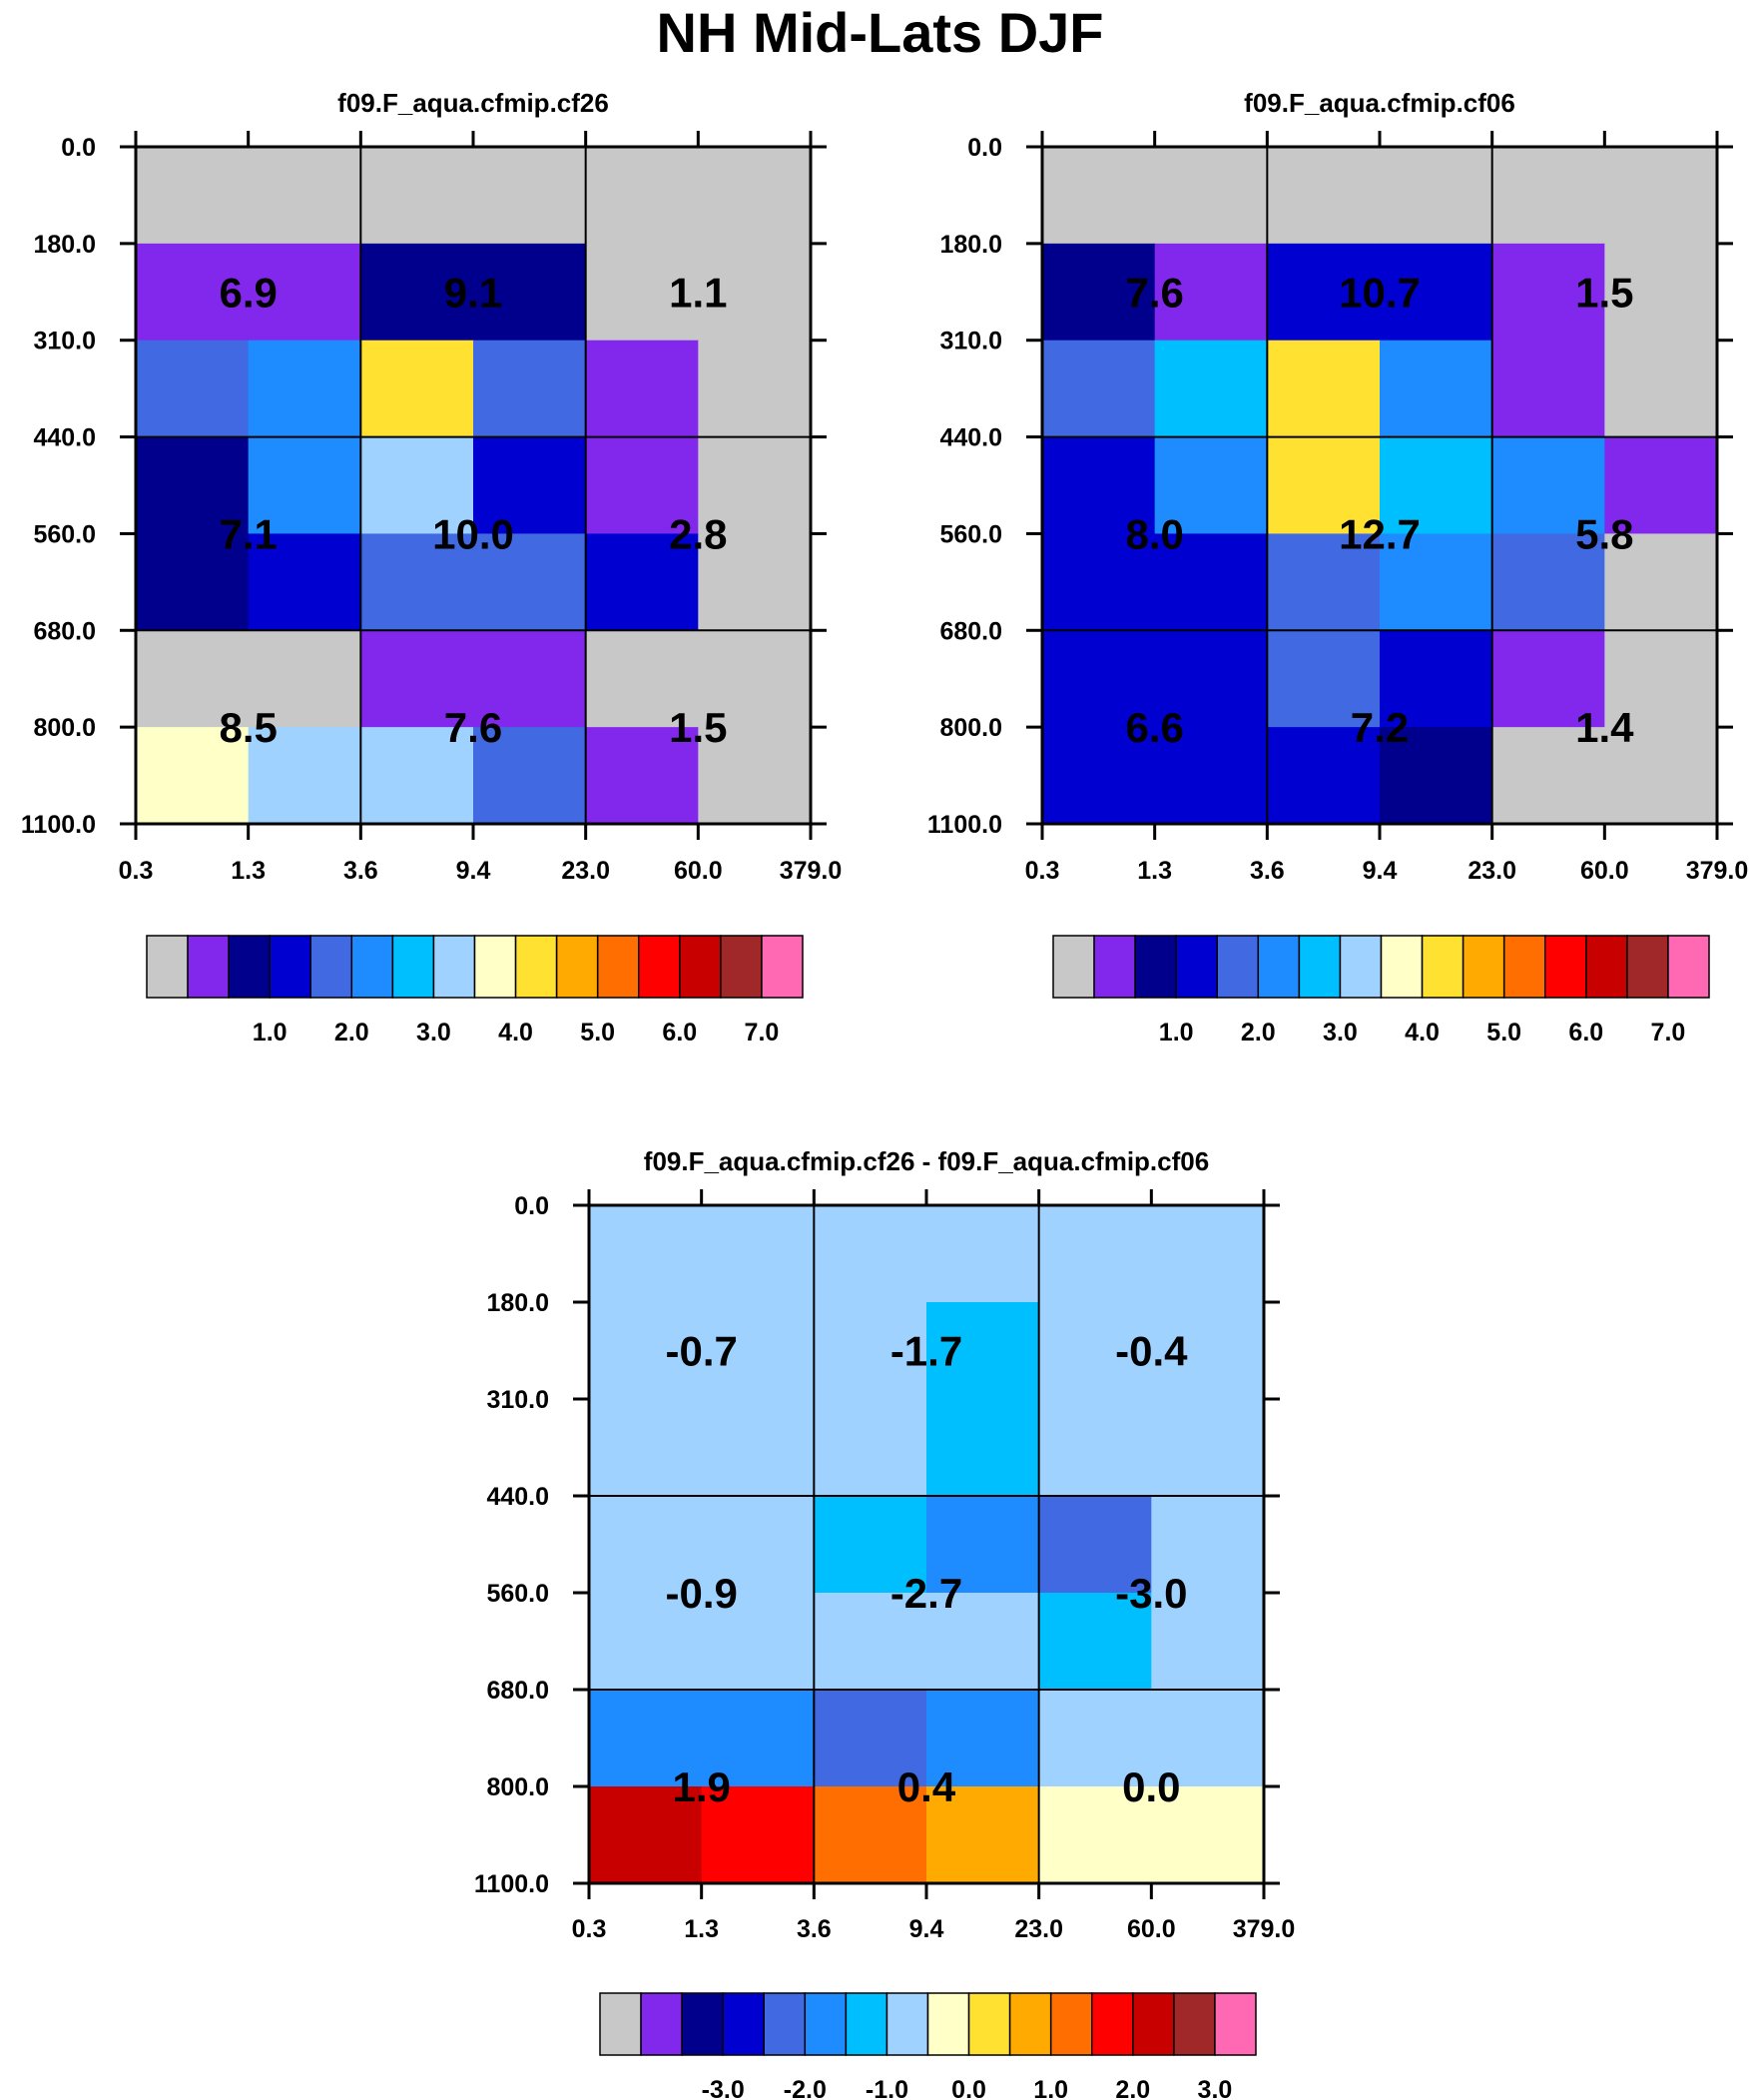 This screenshot has height=2100, width=1760. Describe the element at coordinates (473, 727) in the screenshot. I see `cell-value-label: 7.6` at that location.